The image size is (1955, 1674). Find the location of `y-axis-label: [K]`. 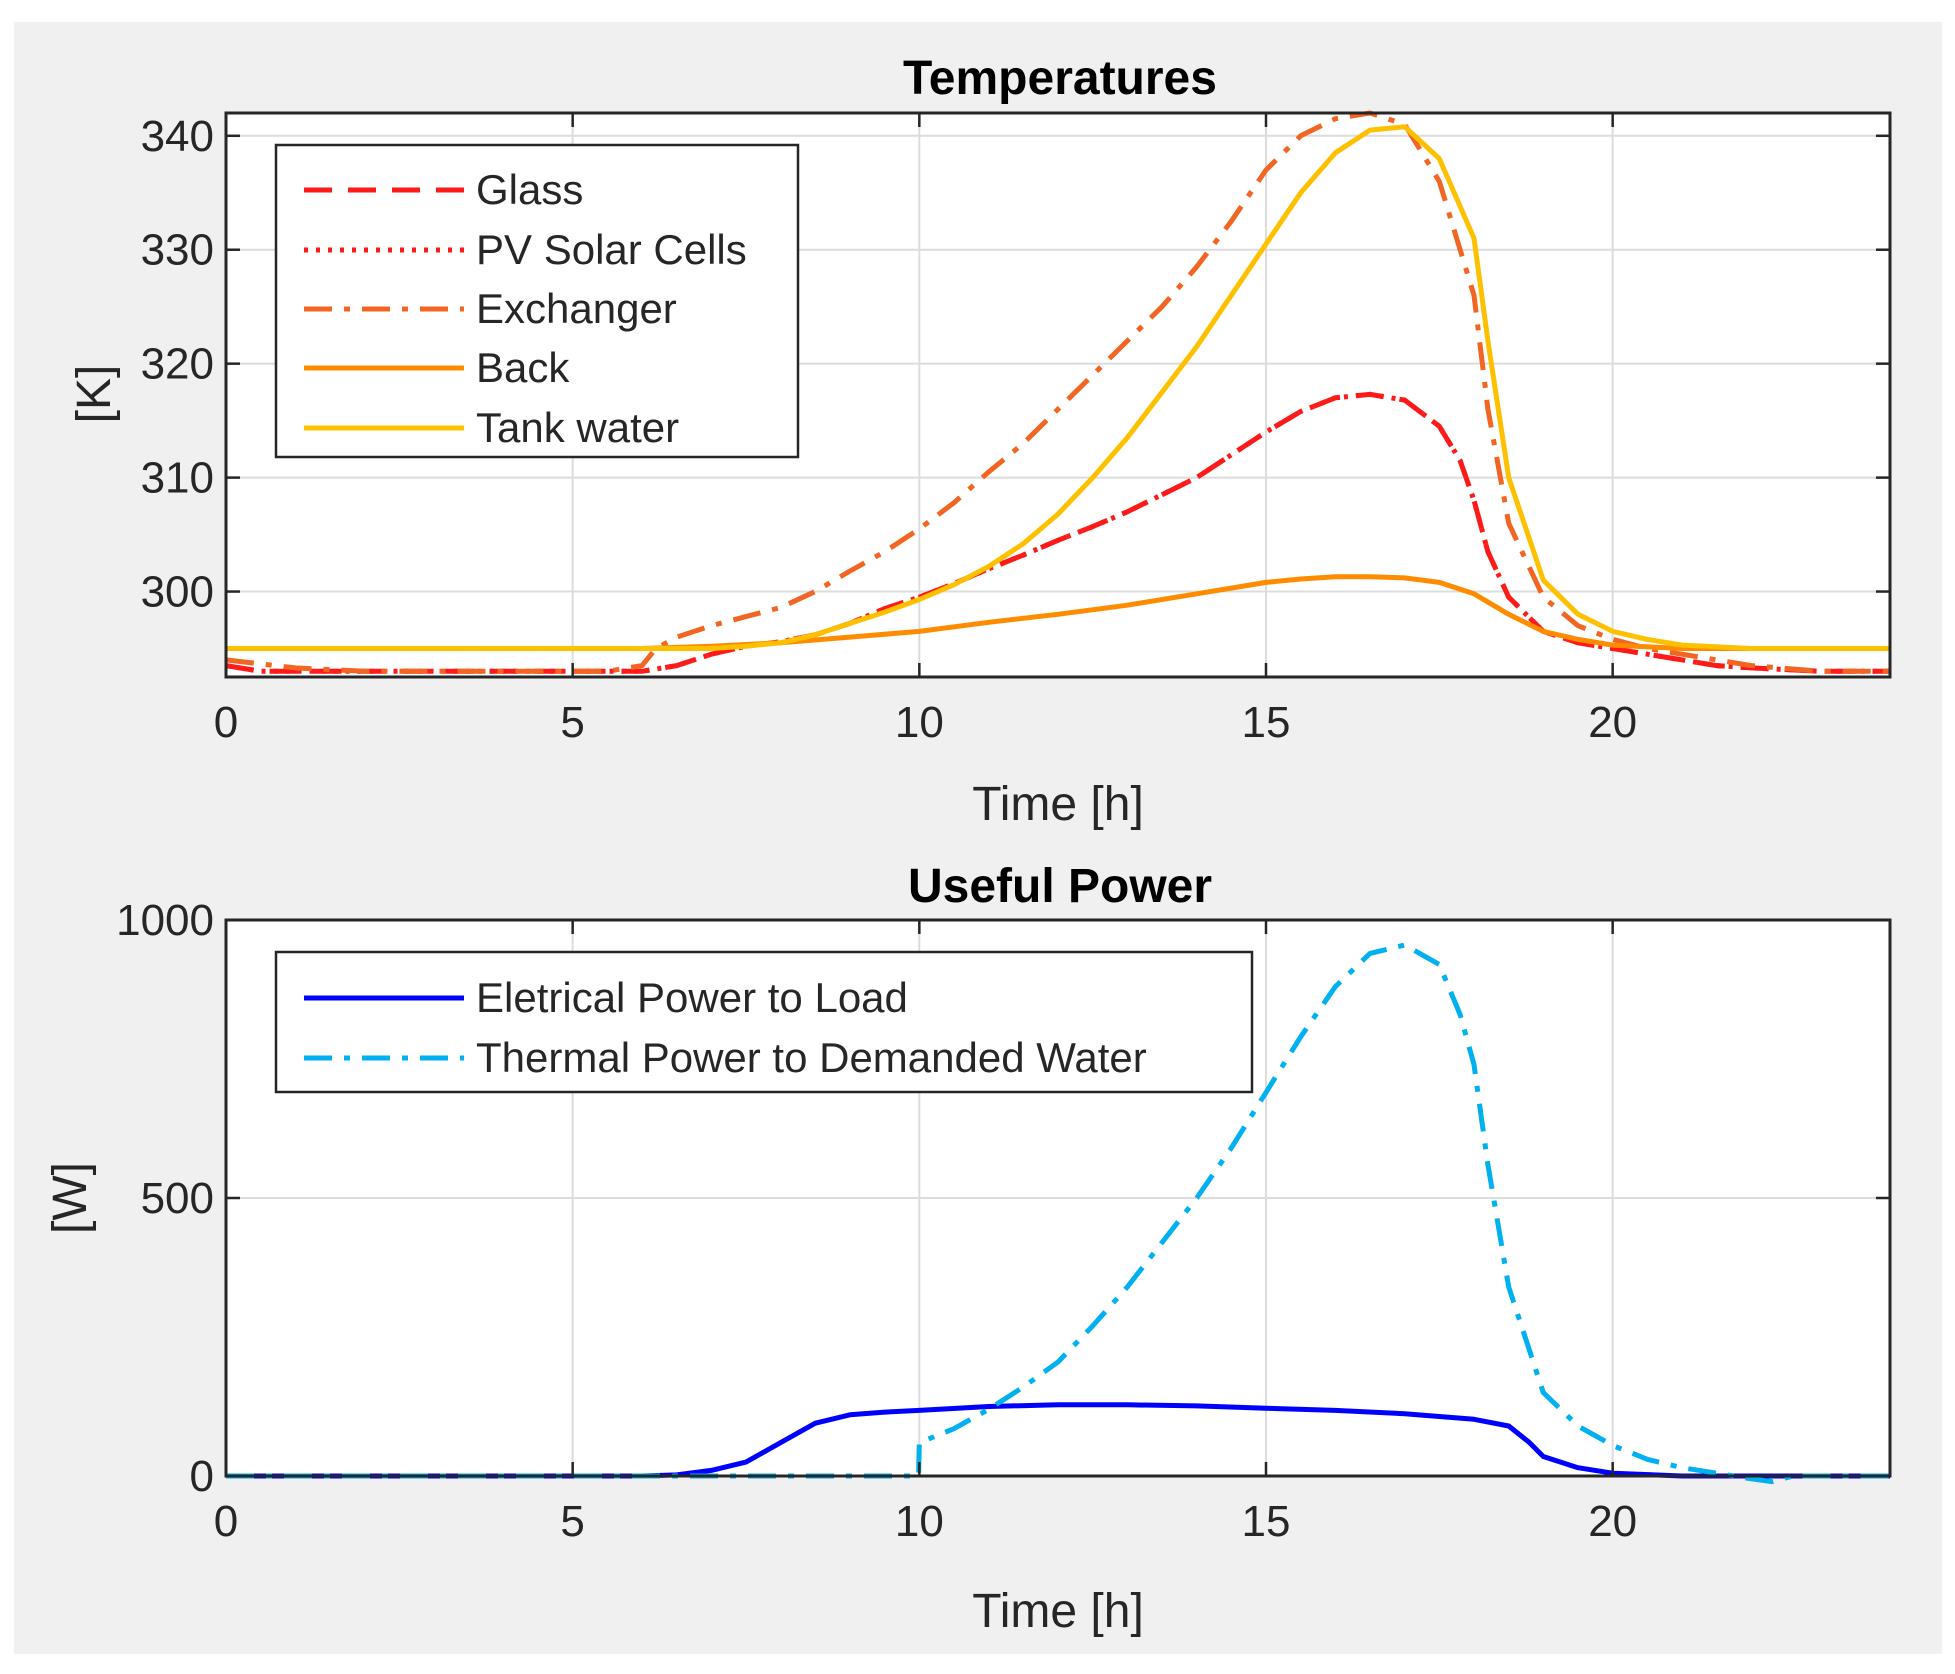

y-axis-label: [K] is located at coordinates (94, 394).